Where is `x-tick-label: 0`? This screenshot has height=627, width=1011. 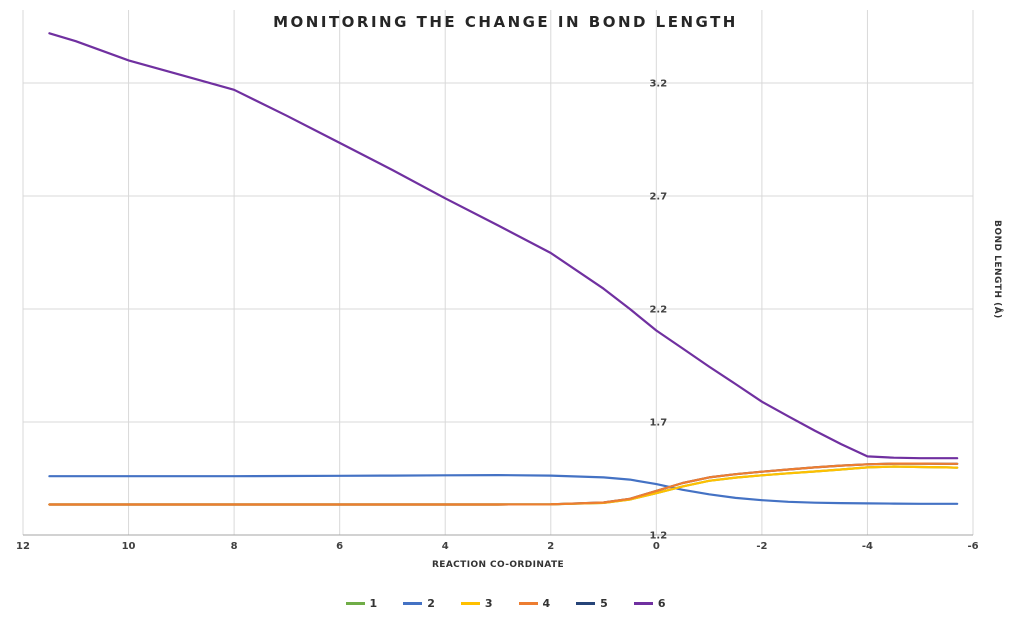 x-tick-label: 0 is located at coordinates (656, 546).